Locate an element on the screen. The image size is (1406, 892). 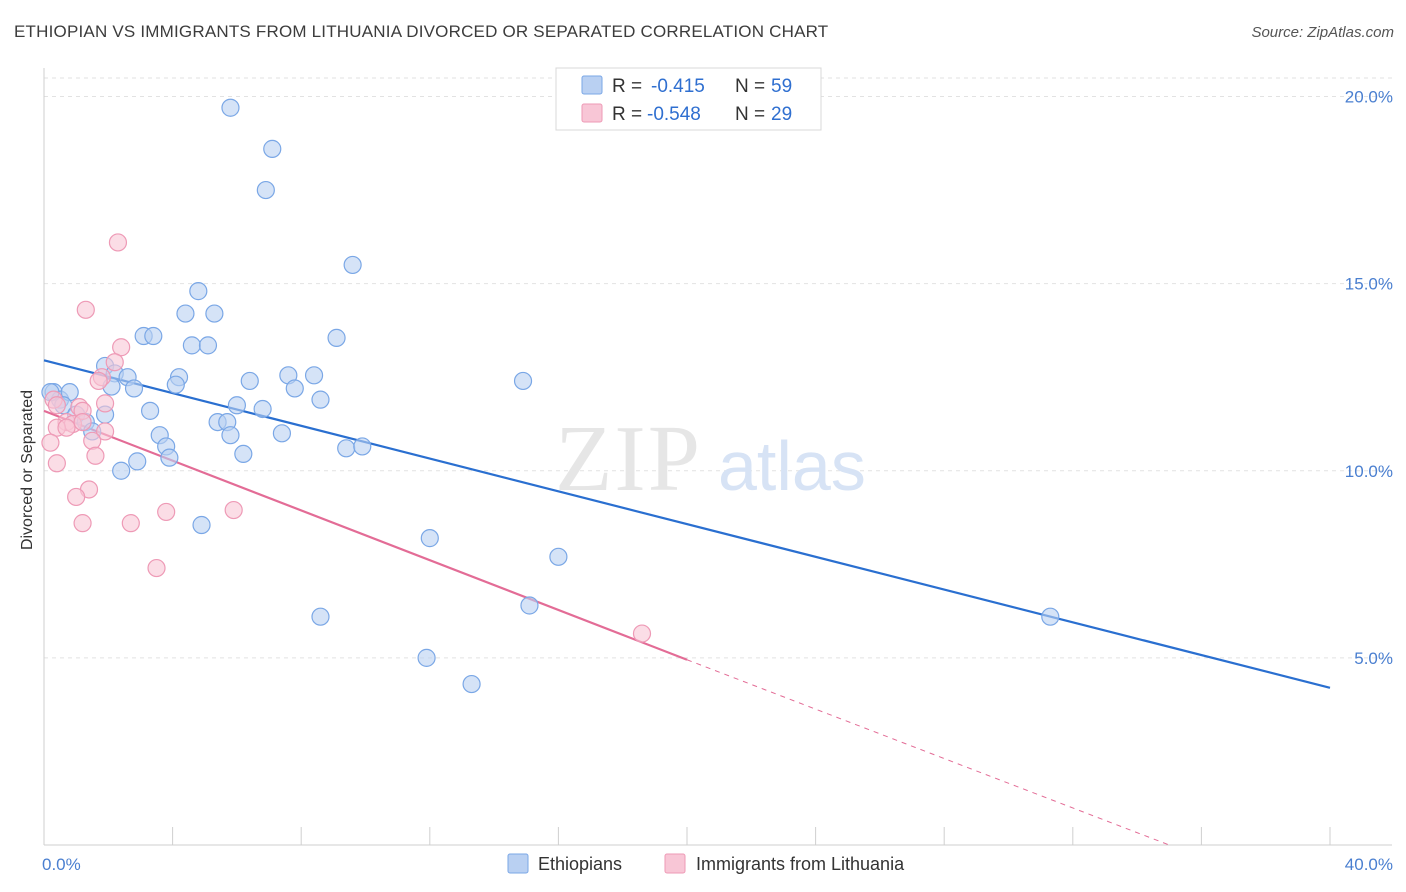
legend-swatch-lithuania is located at coordinates (592, 113).